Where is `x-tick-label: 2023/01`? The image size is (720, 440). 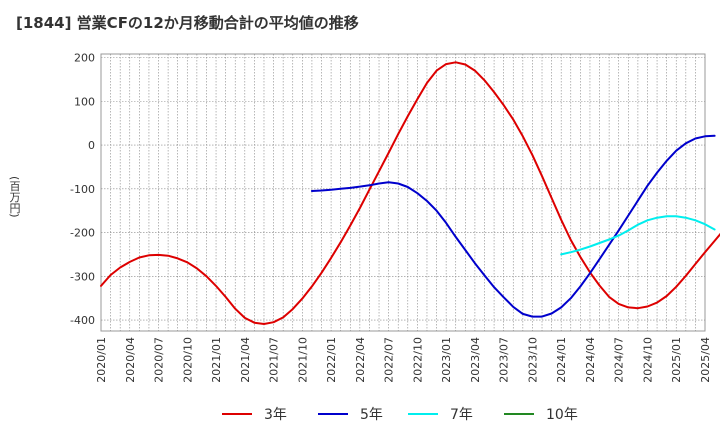 x-tick-label: 2023/01 is located at coordinates (446, 360).